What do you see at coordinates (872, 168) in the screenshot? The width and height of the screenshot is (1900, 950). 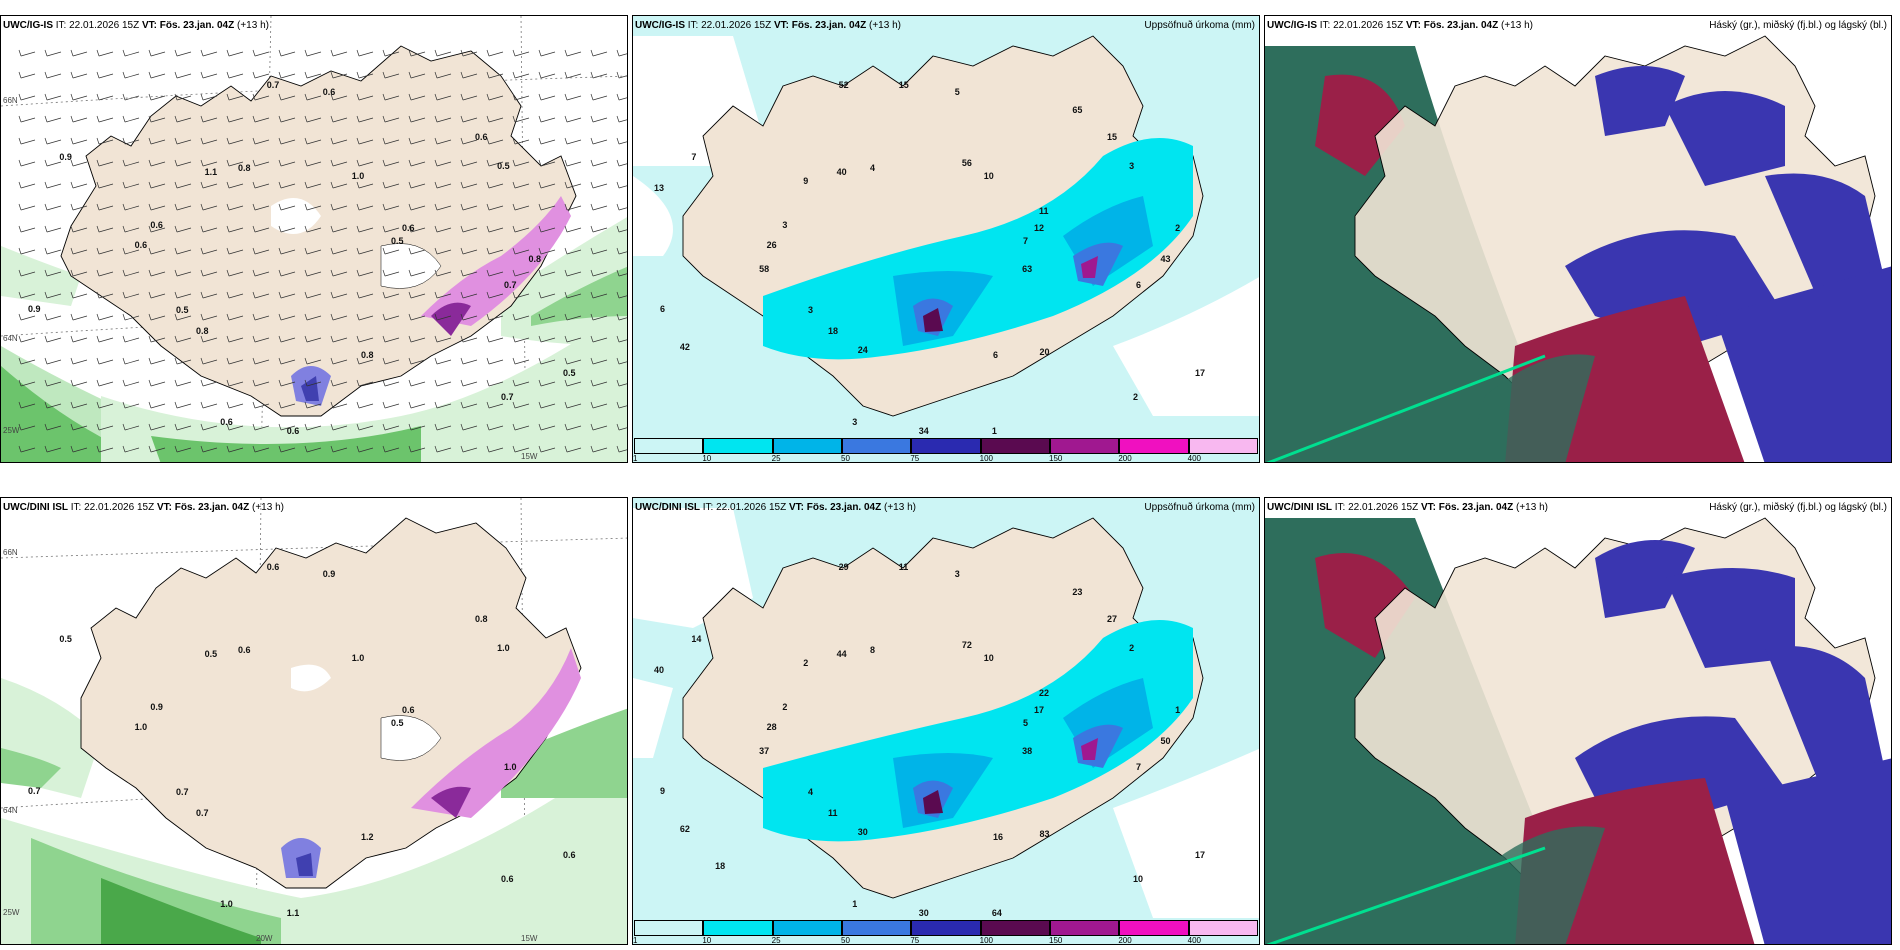 I see `value-label: 4` at bounding box center [872, 168].